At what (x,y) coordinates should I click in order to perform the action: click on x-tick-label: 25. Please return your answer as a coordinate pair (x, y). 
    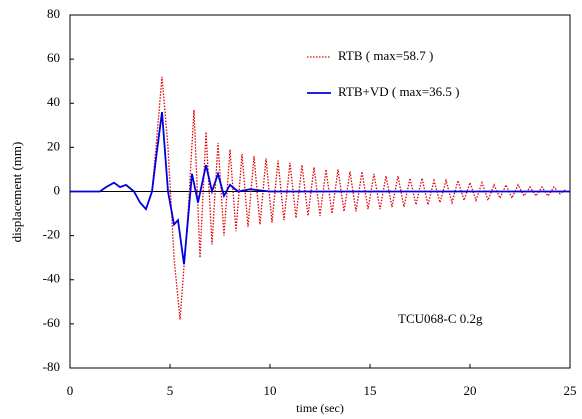
    Looking at the image, I should click on (570, 390).